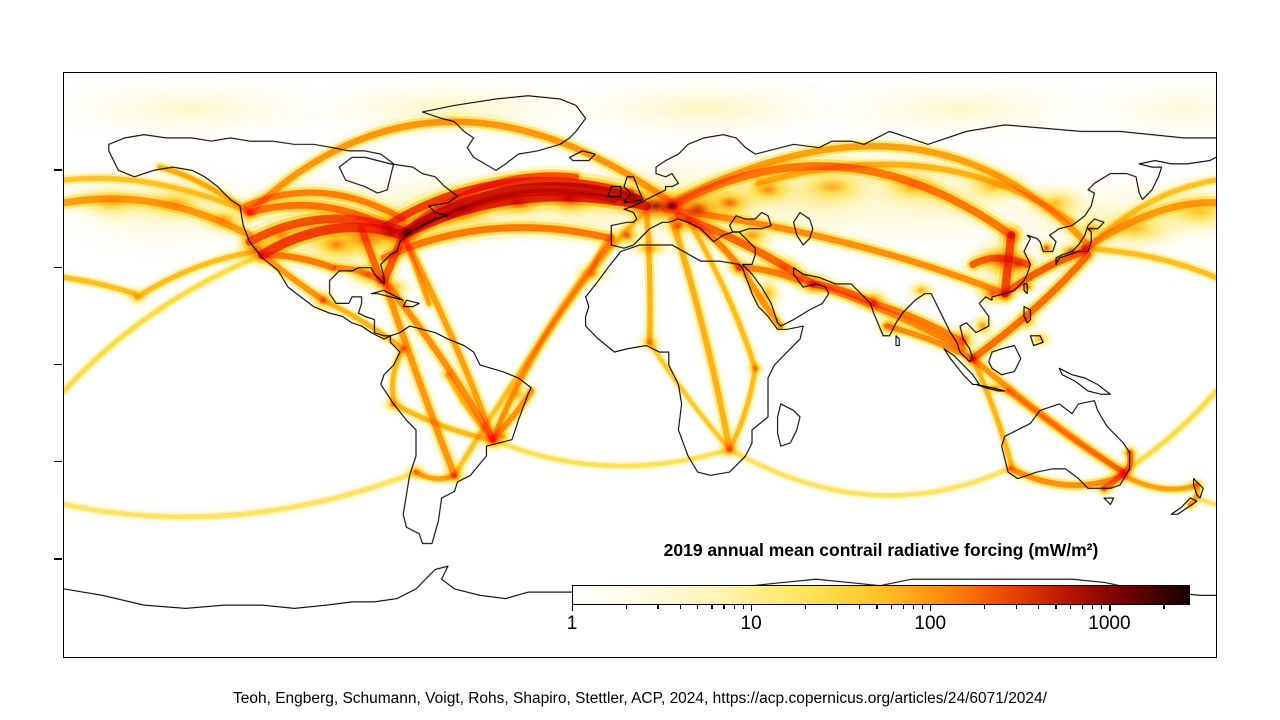 This screenshot has width=1280, height=720. Describe the element at coordinates (572, 623) in the screenshot. I see `colorbar-tick-label: 1` at that location.